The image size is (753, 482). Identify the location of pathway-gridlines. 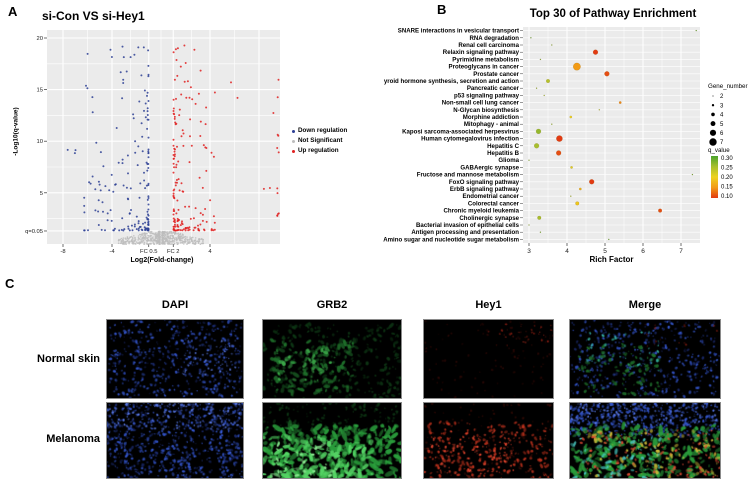
(611, 135).